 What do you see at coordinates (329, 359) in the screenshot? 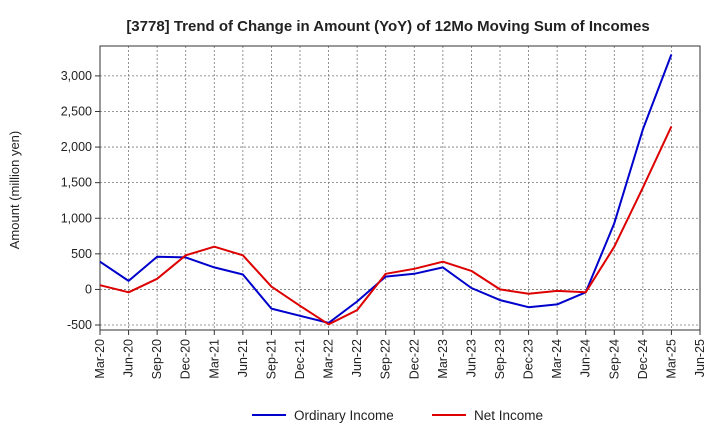
I see `x-tick-label: Mar-22` at bounding box center [329, 359].